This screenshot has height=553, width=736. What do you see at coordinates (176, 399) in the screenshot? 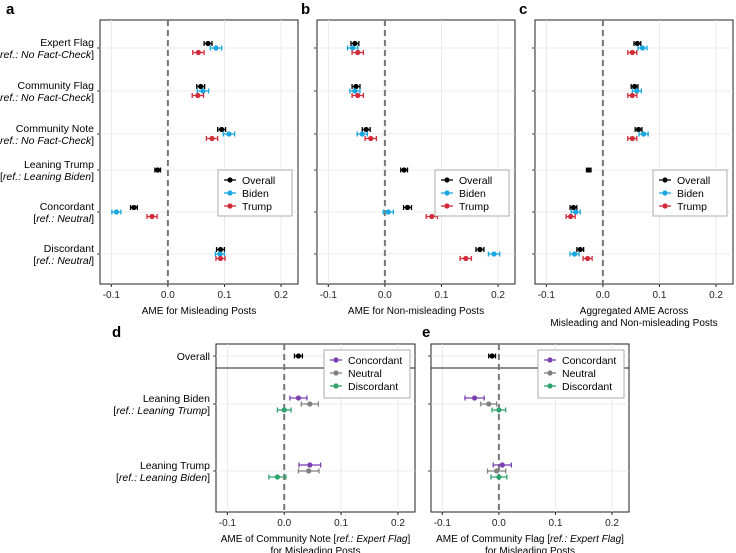
I see `row-label: Leaning Biden` at bounding box center [176, 399].